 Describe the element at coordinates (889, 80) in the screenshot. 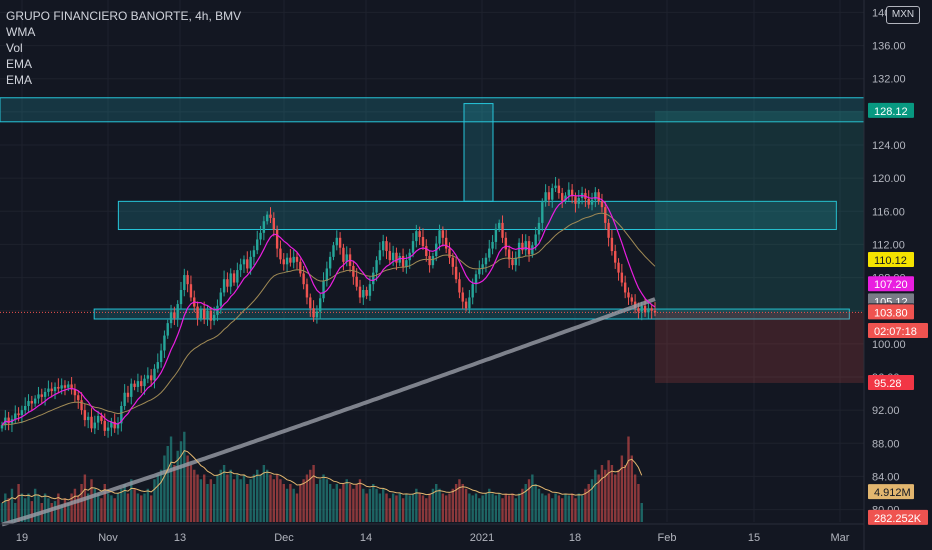

I see `price-tick-label: 132.00` at that location.